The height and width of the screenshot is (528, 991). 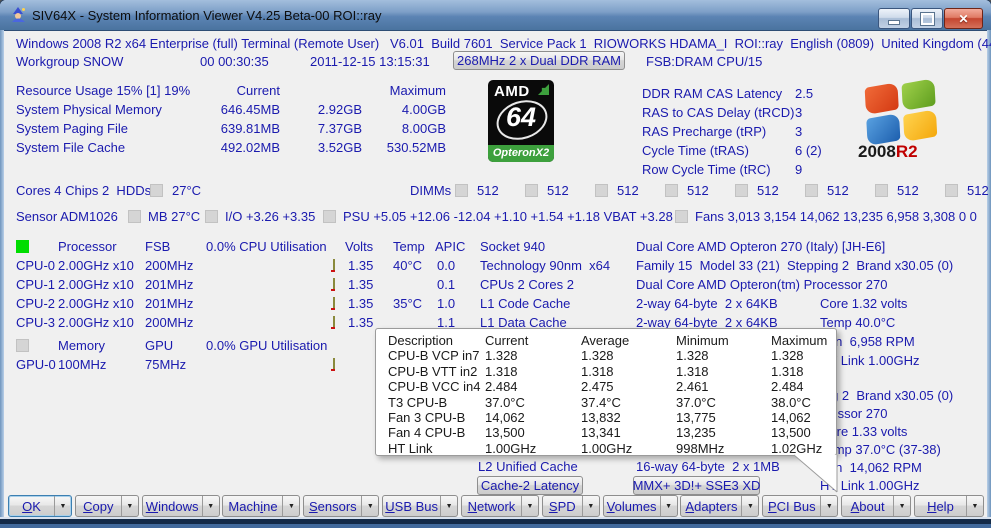 What do you see at coordinates (894, 22) in the screenshot?
I see `minimize-icon` at bounding box center [894, 22].